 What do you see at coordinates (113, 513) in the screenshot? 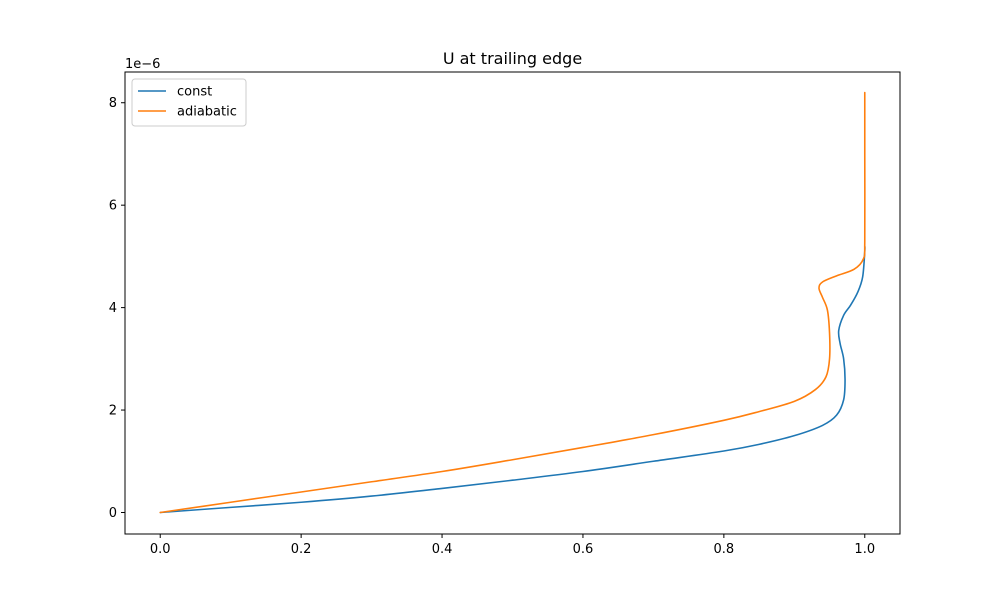
I see `y-tick-label: 0` at bounding box center [113, 513].